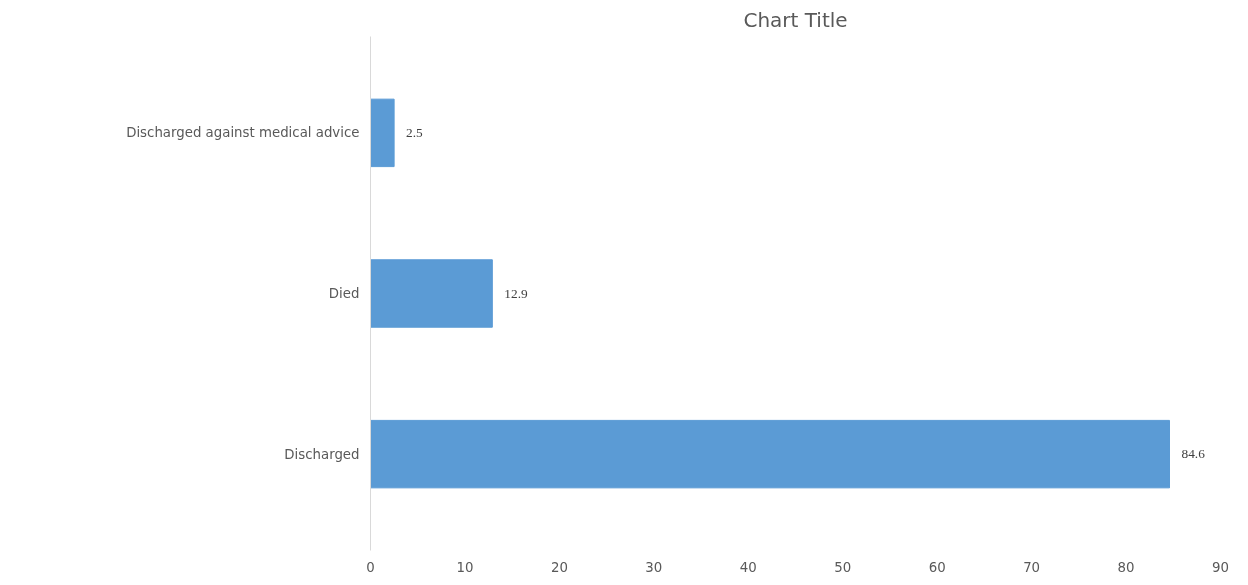 The width and height of the screenshot is (1248, 585). I want to click on x-tick-label: 80, so click(1126, 567).